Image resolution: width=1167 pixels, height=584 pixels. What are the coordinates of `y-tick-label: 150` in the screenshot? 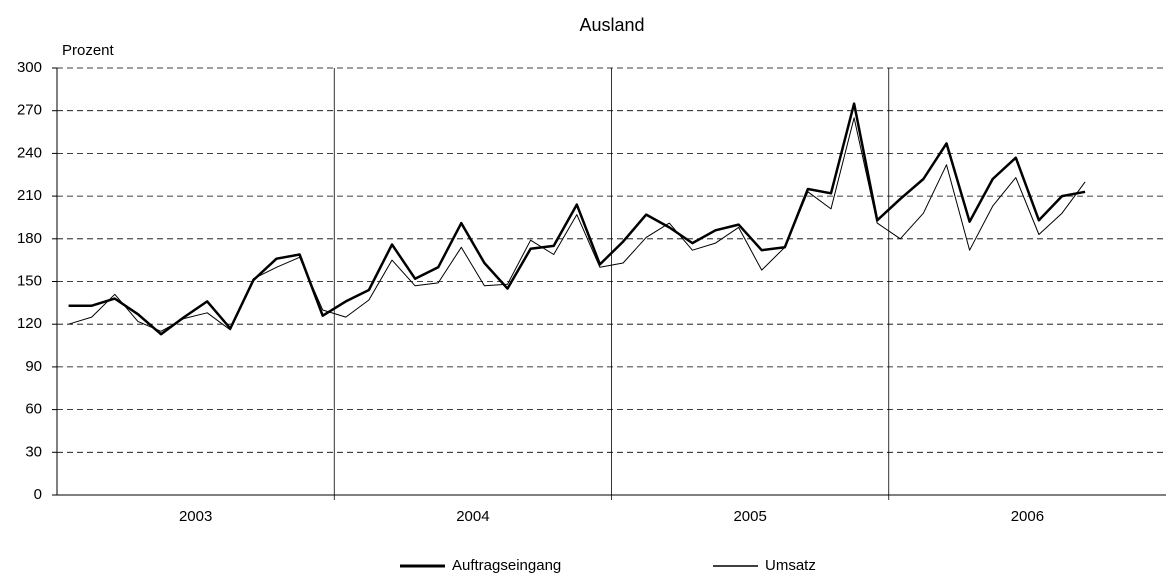 It's located at (29, 280).